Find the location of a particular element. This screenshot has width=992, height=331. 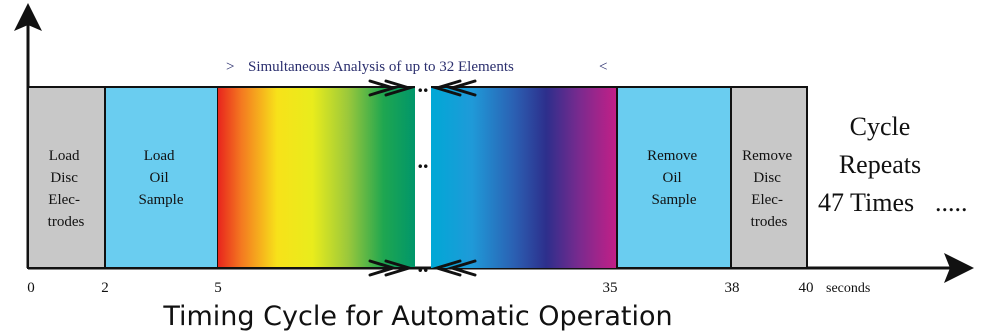

segment-label-remove-electrodes: Remove Disc Elec- trodes is located at coordinates (769, 189).